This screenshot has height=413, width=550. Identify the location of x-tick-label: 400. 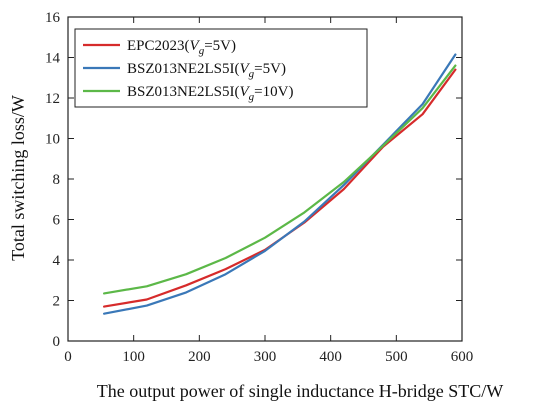
(330, 357).